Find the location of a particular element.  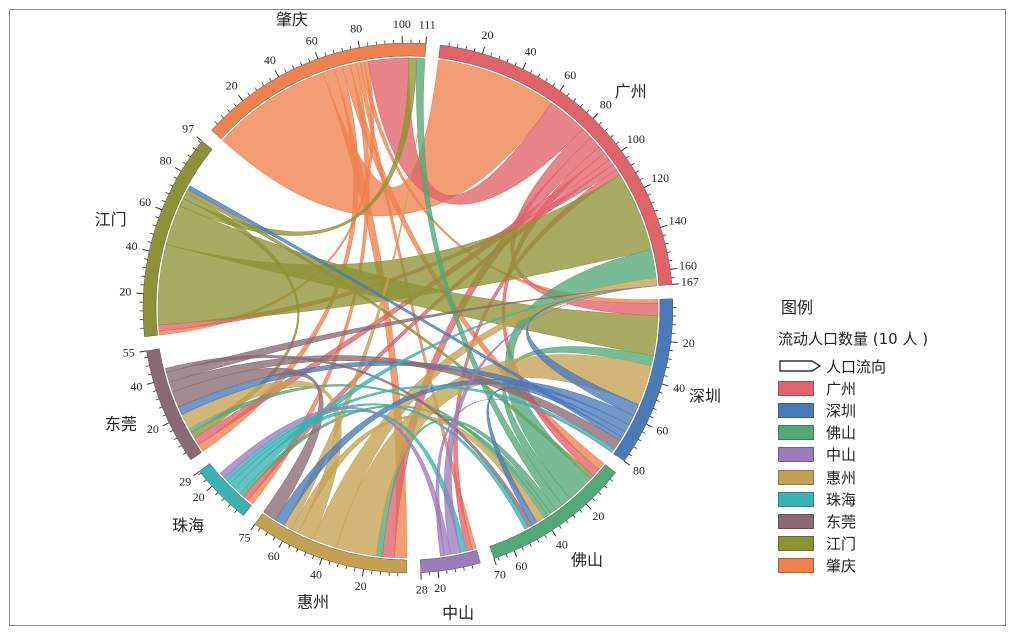

tick-label: 20 is located at coordinates (153, 429).